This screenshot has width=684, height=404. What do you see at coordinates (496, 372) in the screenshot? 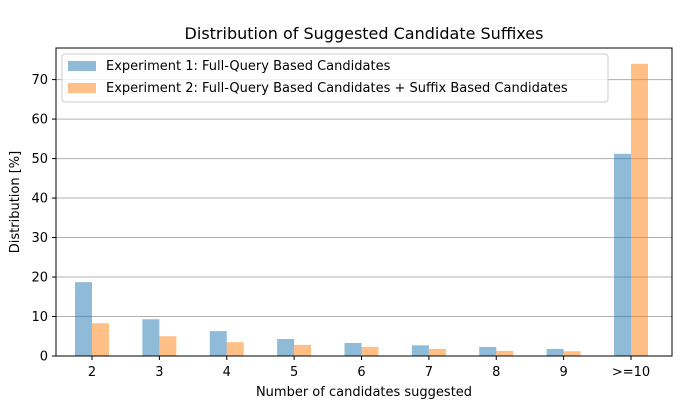
I see `x-tick-label-8: 8` at bounding box center [496, 372].